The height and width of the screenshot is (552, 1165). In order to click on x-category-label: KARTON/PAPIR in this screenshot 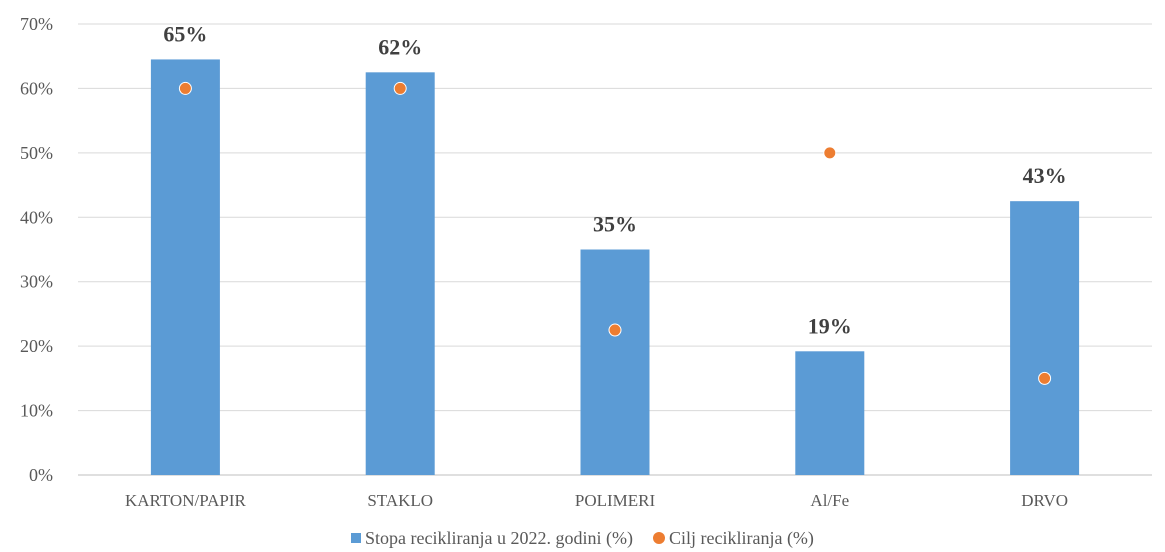, I will do `click(186, 500)`.